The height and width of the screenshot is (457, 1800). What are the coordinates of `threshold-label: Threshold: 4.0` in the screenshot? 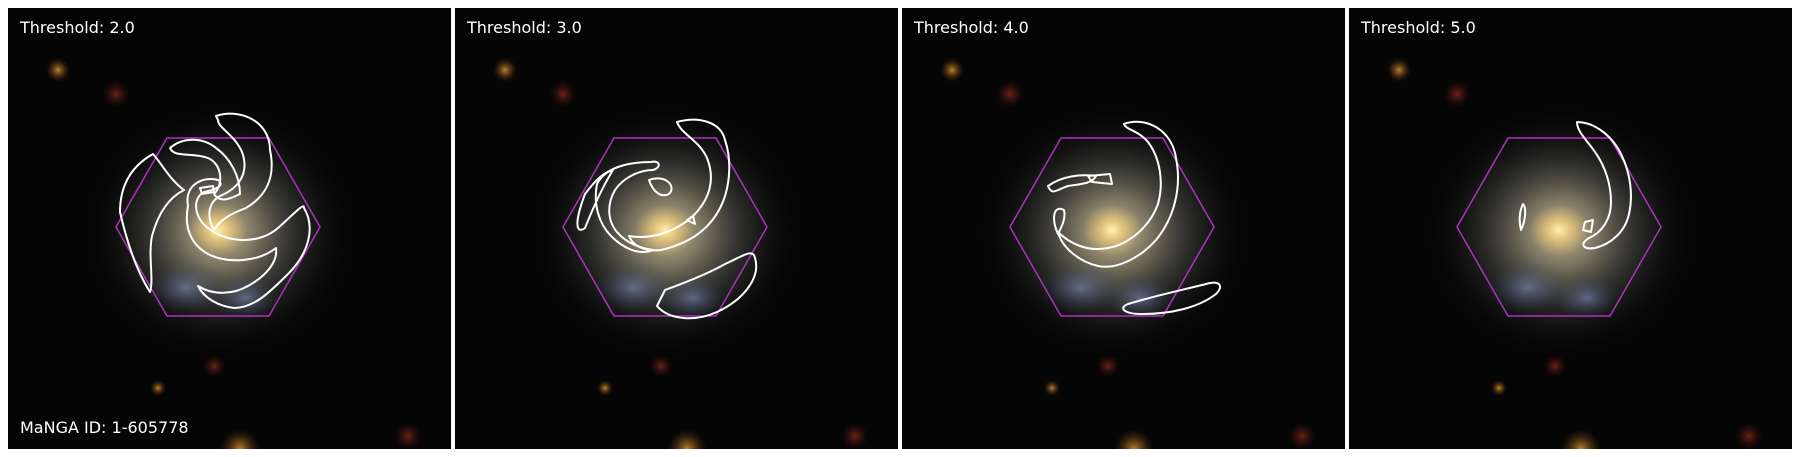 It's located at (971, 27).